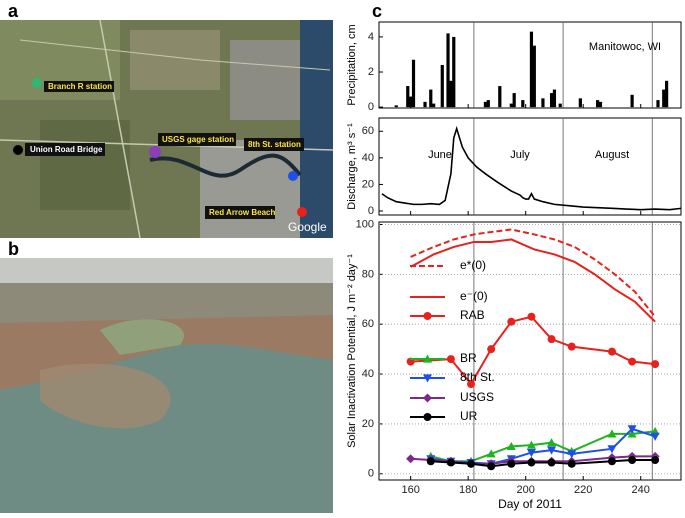  Describe the element at coordinates (13, 249) in the screenshot. I see `panel-label: b` at that location.